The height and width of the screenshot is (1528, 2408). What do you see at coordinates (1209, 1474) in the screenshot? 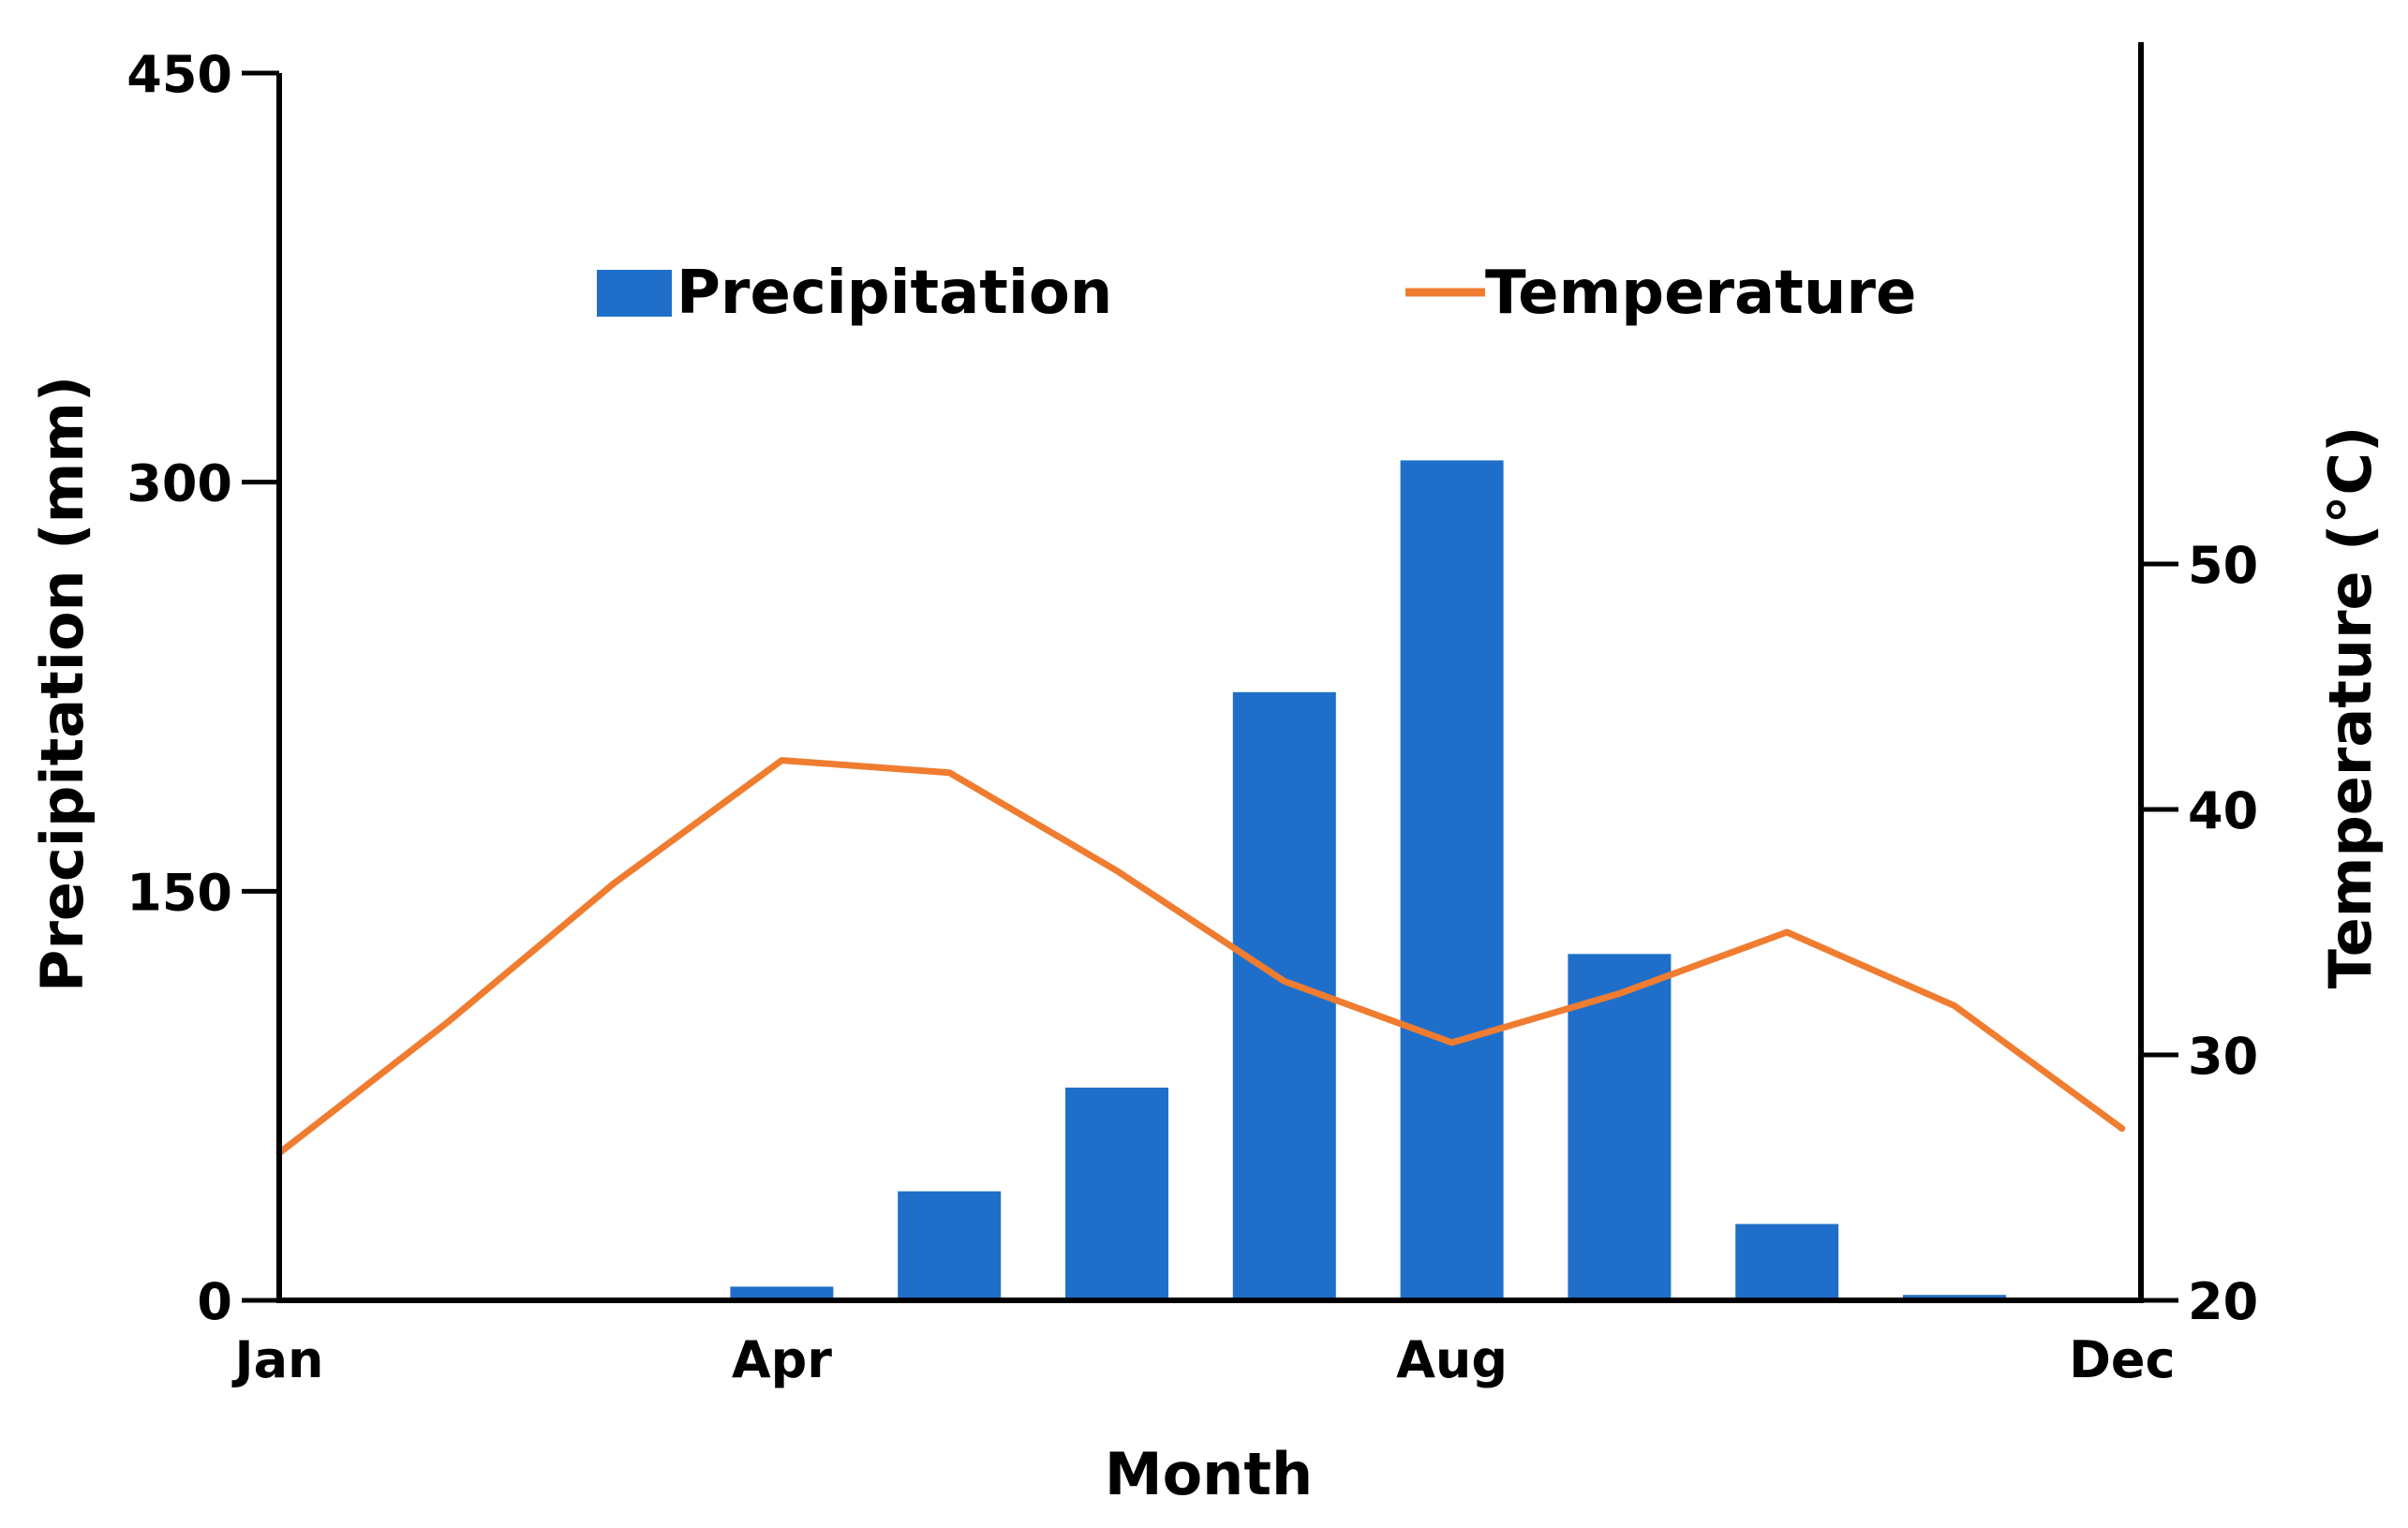
I see `x-axis-label: Month` at bounding box center [1209, 1474].